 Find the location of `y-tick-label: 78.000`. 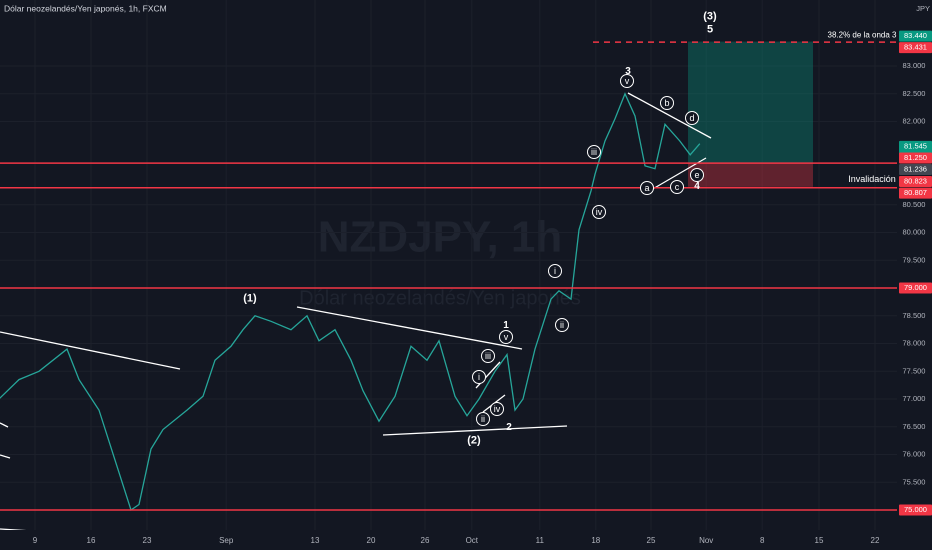

y-tick-label: 78.000 is located at coordinates (914, 343).